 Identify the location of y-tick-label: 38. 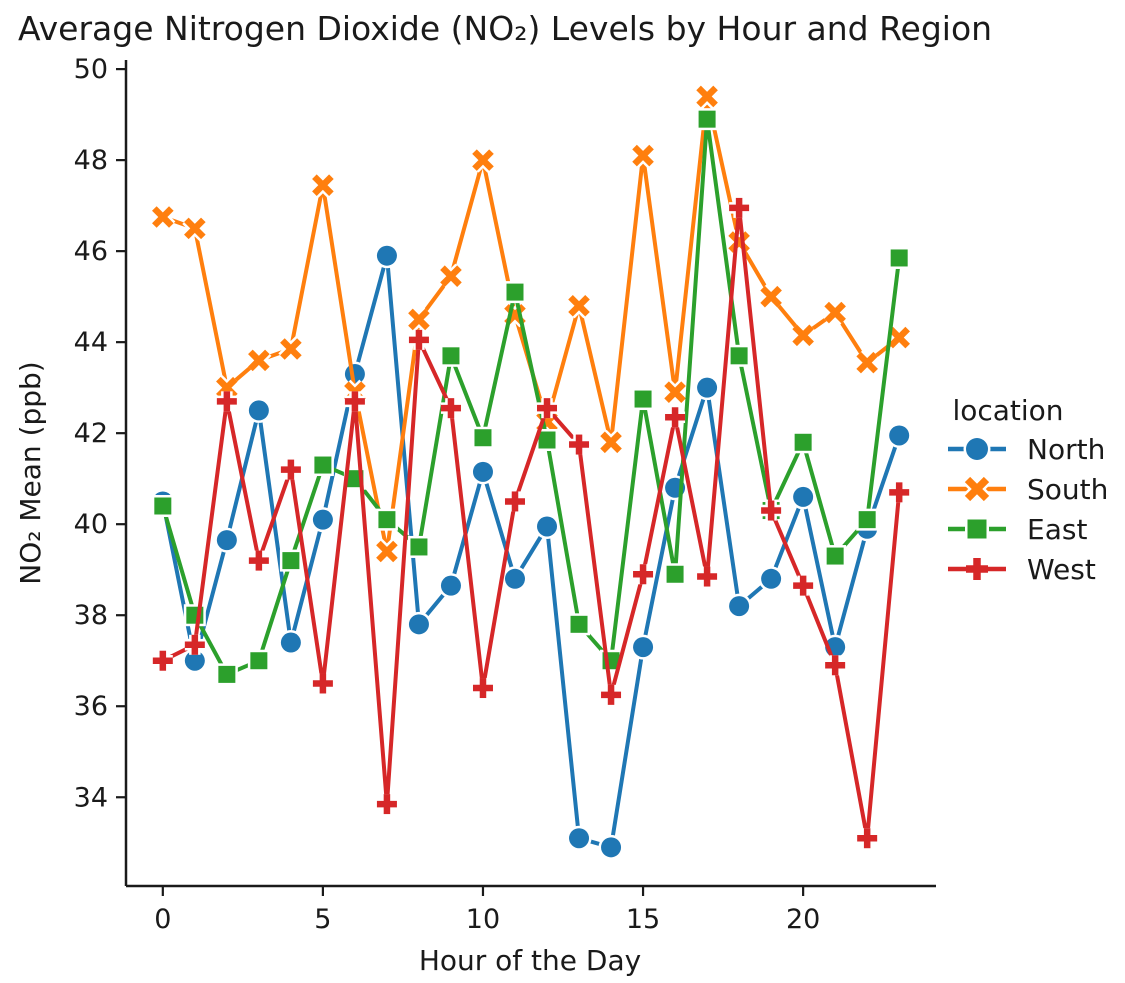
(91, 615).